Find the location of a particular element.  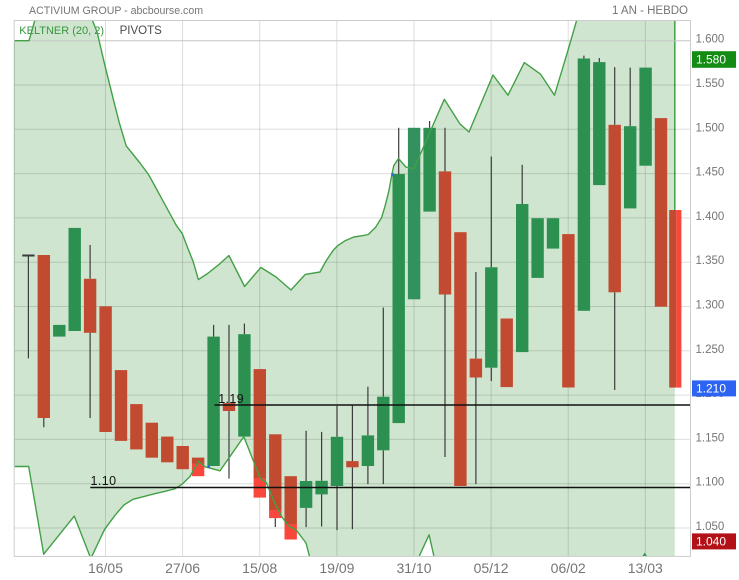

svg-text: ACTIVIUM GROUP - abcbourse.com is located at coordinates (116, 11).